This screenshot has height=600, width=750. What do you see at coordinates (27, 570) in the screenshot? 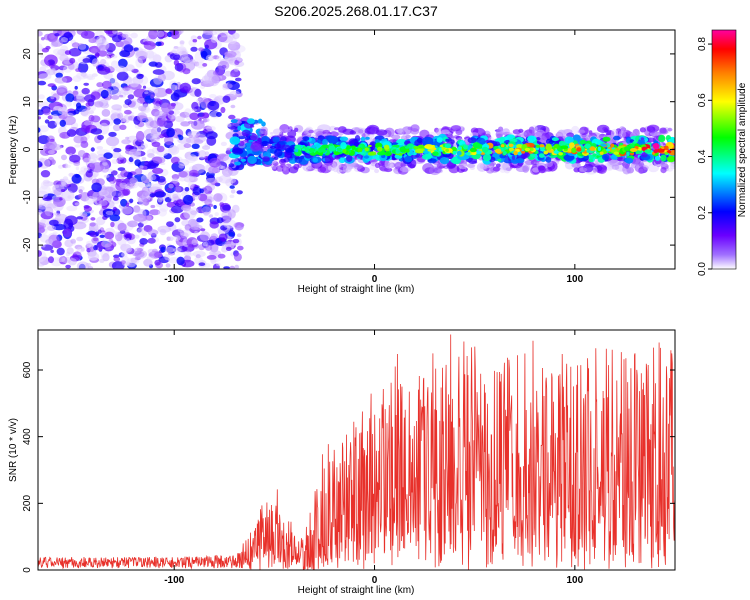
I see `y-tick-label: 0` at bounding box center [27, 570].